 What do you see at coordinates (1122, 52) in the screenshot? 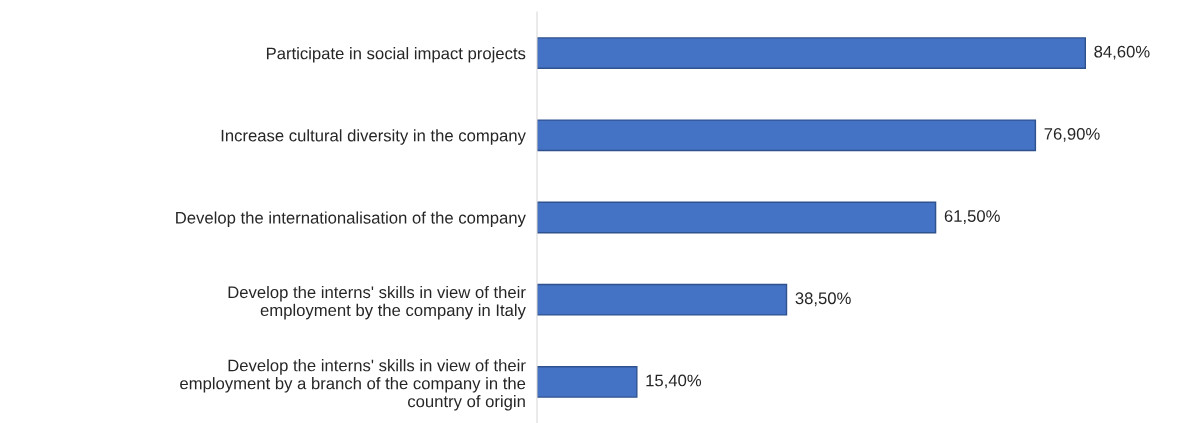
I see `data-label: 84,60%` at bounding box center [1122, 52].